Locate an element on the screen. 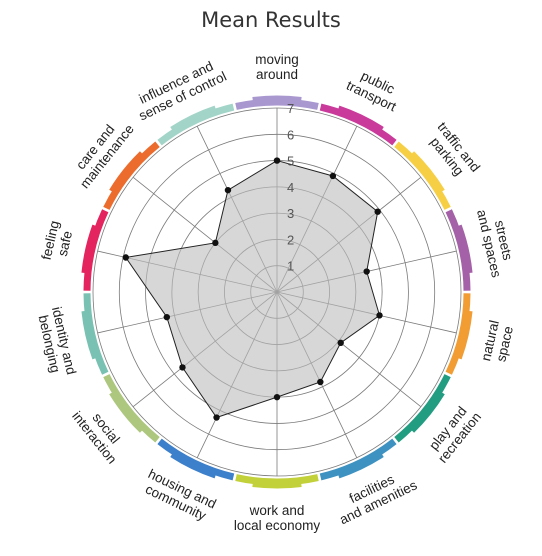  tick-label-3: 3 is located at coordinates (290, 213).